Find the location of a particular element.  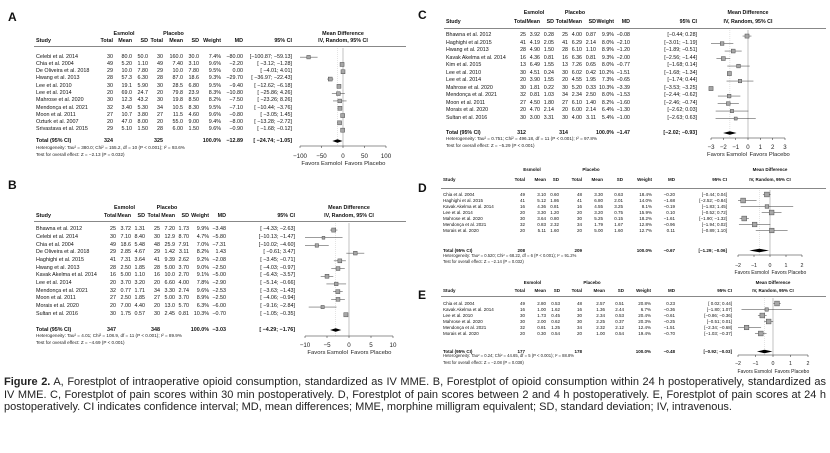

cell-esmolol-total: 28 is located at coordinates (110, 78).